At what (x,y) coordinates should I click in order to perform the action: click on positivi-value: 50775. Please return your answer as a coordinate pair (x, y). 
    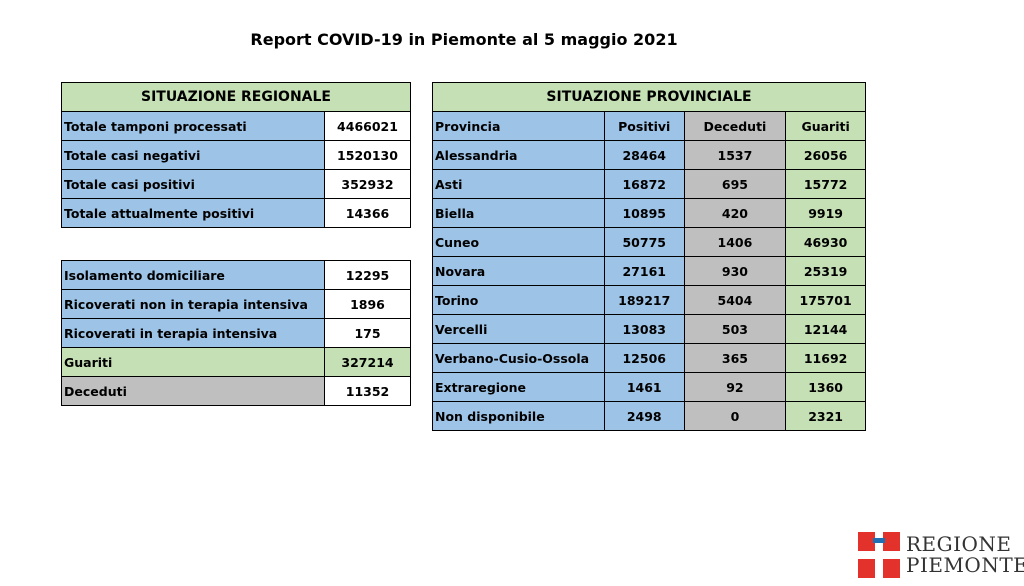
    Looking at the image, I should click on (644, 242).